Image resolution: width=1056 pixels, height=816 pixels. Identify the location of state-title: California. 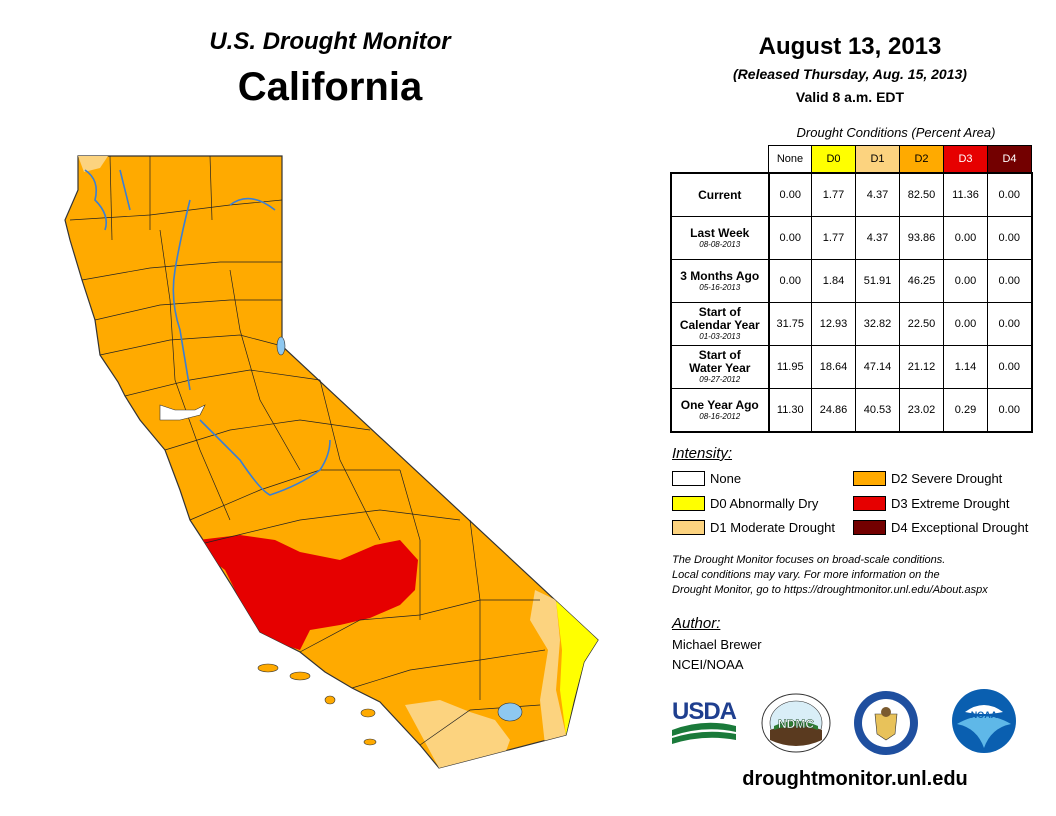
(330, 87).